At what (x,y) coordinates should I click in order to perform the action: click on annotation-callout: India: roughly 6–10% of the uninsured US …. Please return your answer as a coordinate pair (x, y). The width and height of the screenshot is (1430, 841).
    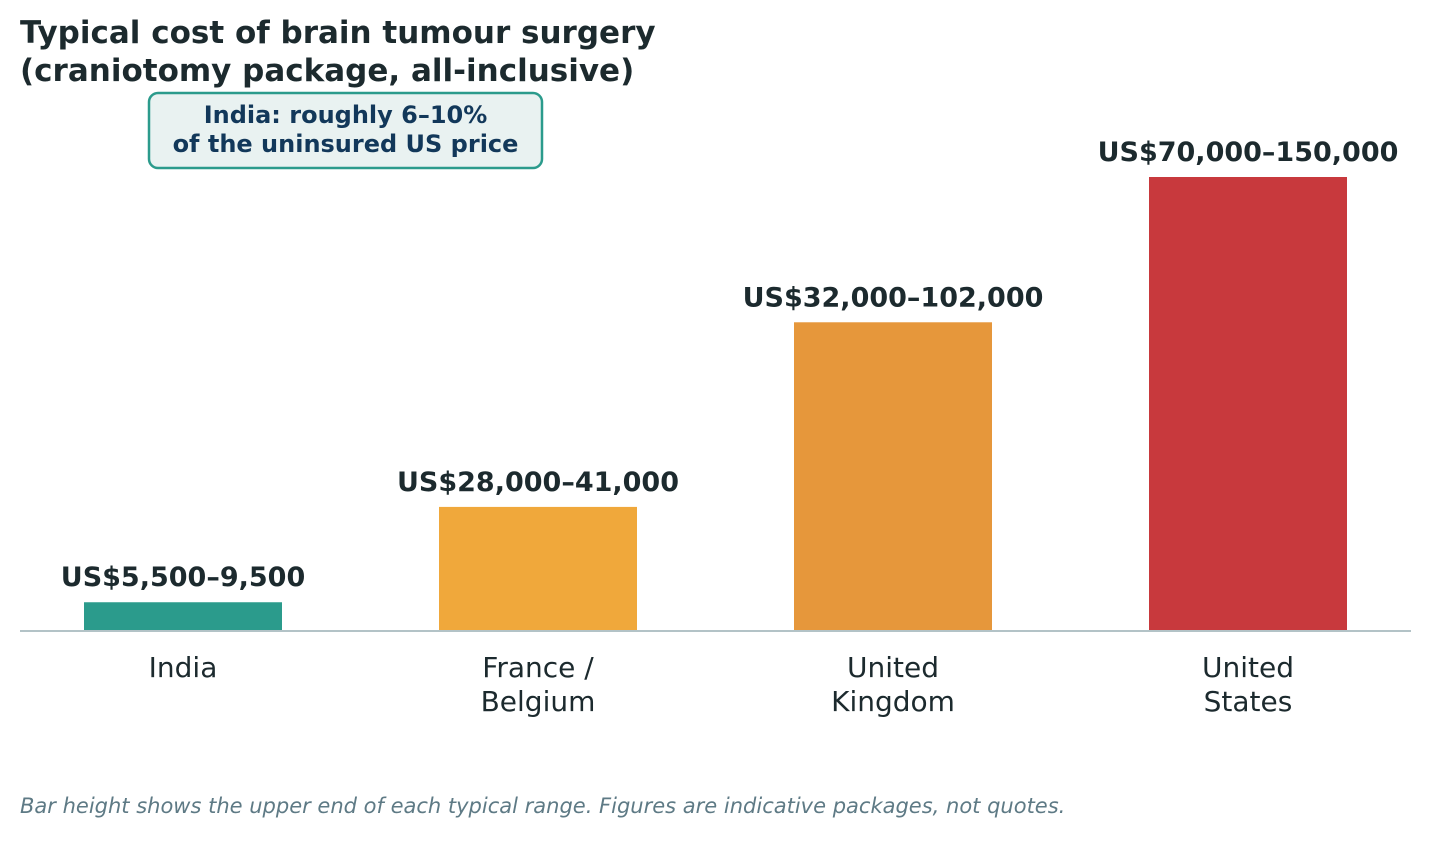
    Looking at the image, I should click on (345, 130).